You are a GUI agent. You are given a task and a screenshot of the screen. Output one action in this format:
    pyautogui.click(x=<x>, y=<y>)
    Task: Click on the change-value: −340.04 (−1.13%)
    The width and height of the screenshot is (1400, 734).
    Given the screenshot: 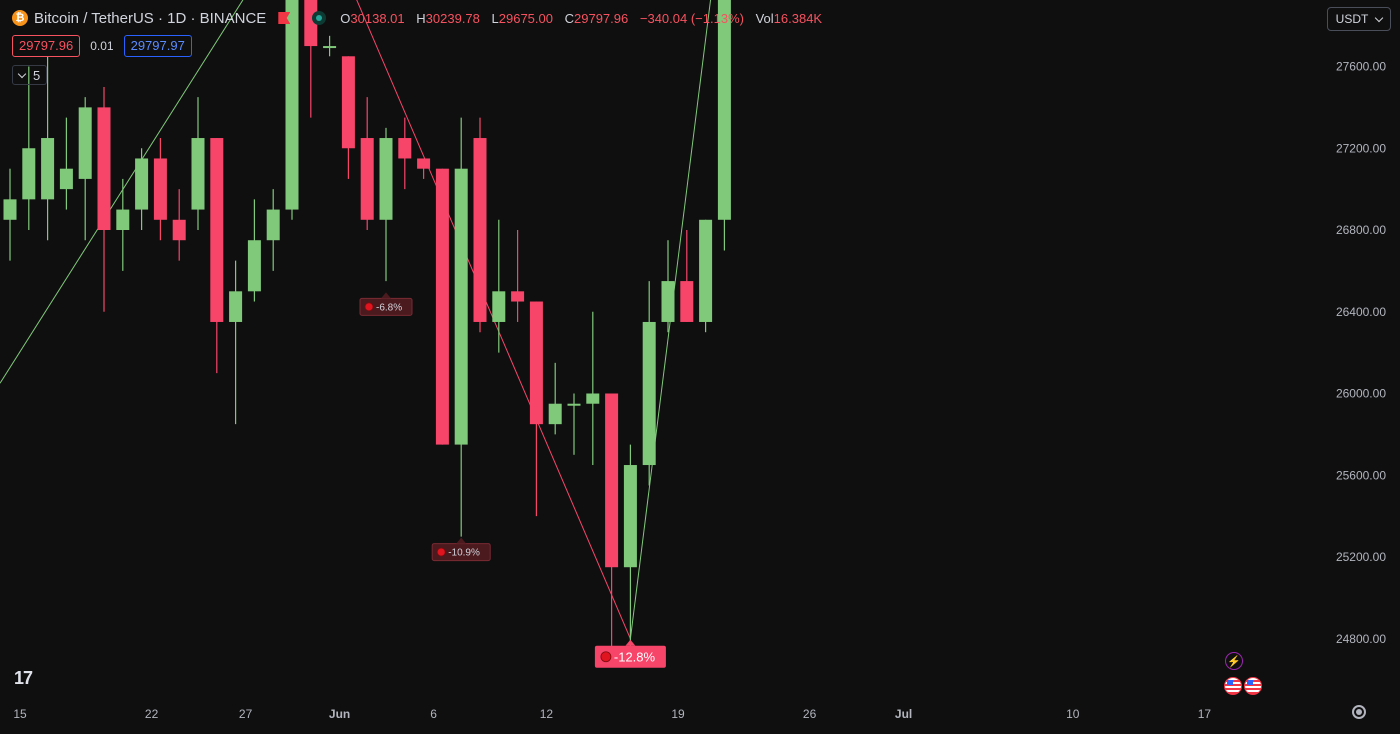 What is the action you would take?
    pyautogui.click(x=691, y=18)
    